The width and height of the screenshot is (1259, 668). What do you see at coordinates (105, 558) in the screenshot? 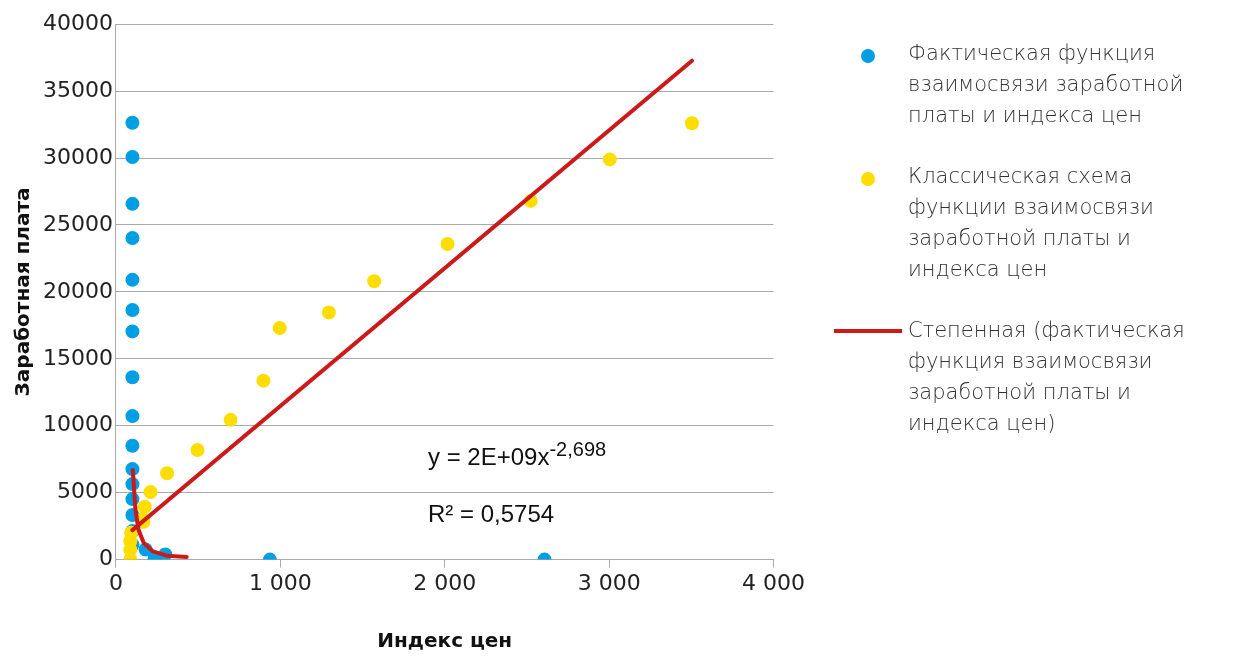
I see `y-tick-label: 0` at bounding box center [105, 558].